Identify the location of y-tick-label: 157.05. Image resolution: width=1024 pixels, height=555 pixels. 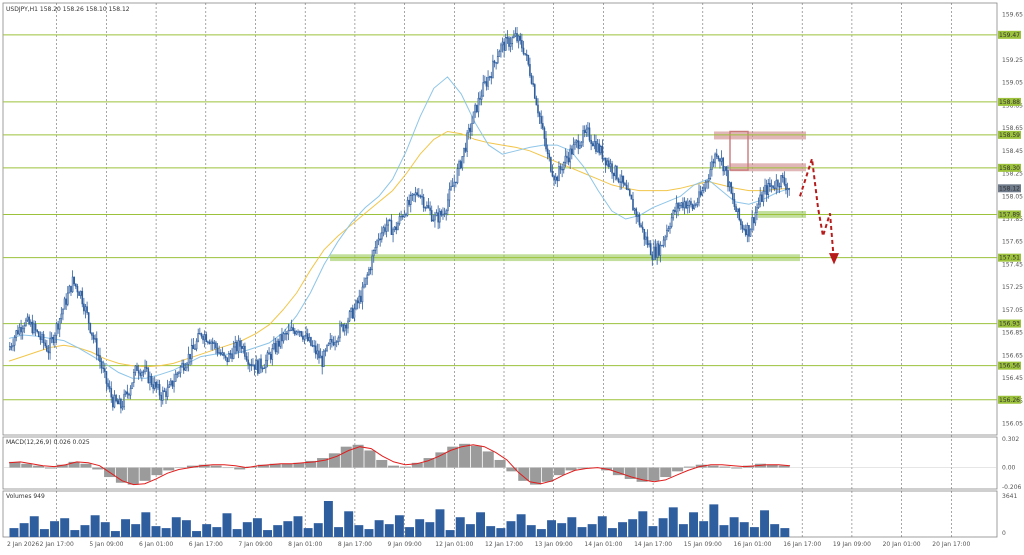
(1012, 310).